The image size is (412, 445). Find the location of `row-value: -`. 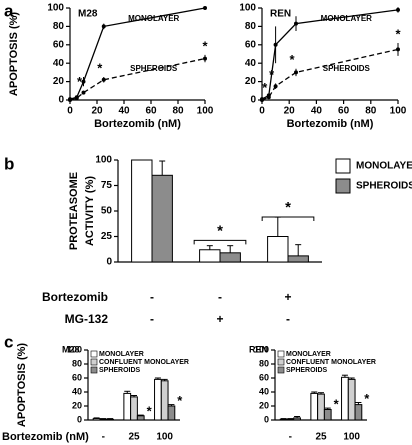

row-value: - is located at coordinates (152, 297).